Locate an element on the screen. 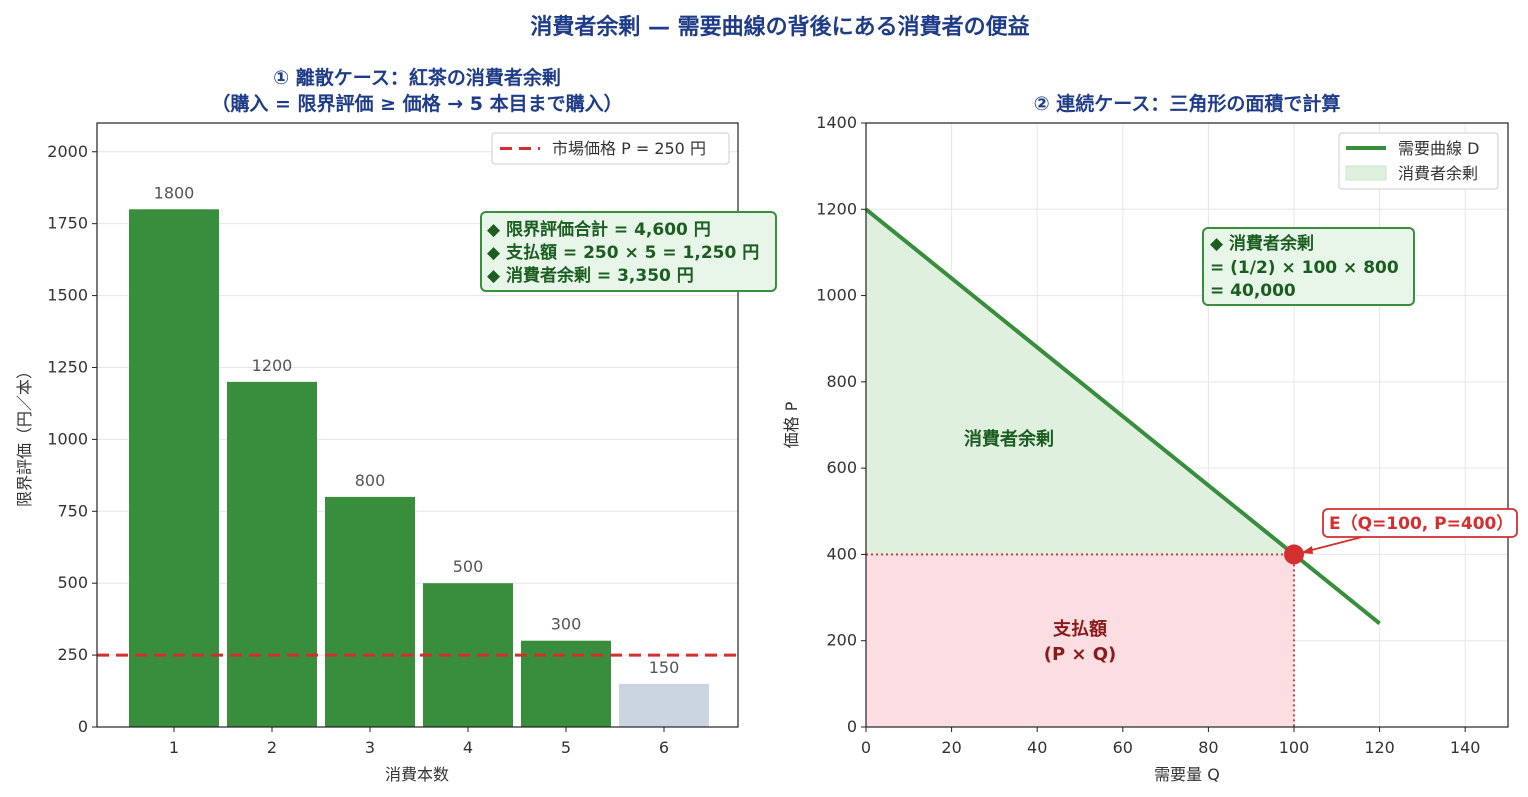 The height and width of the screenshot is (797, 1528). left-annotation-line-3: ◆ 消費者余剰 = 3,350 円 is located at coordinates (590, 275).